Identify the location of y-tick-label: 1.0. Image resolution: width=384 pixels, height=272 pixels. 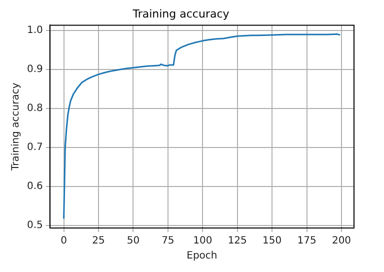
(34, 30).